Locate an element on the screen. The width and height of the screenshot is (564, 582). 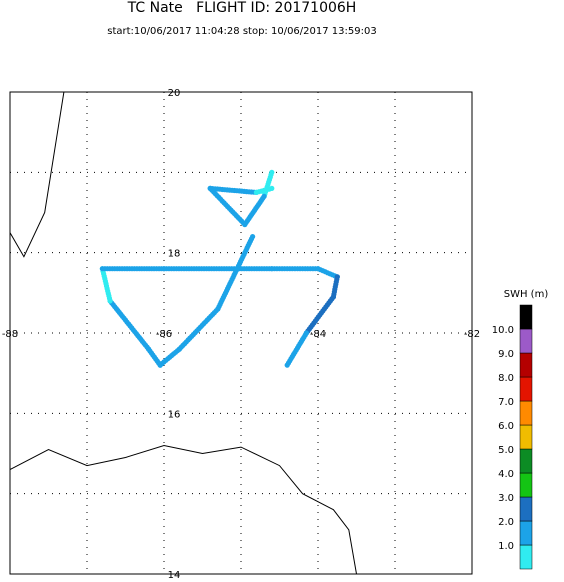
lat-label: 18 is located at coordinates (174, 254).